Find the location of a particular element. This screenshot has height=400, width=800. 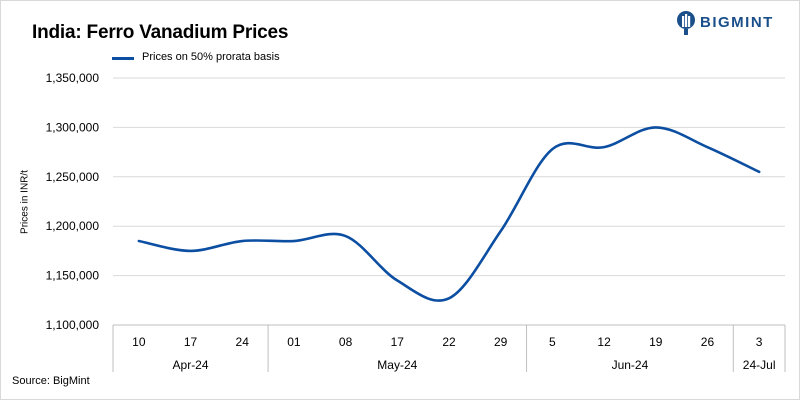

brand-name: BIGMINT is located at coordinates (737, 22).